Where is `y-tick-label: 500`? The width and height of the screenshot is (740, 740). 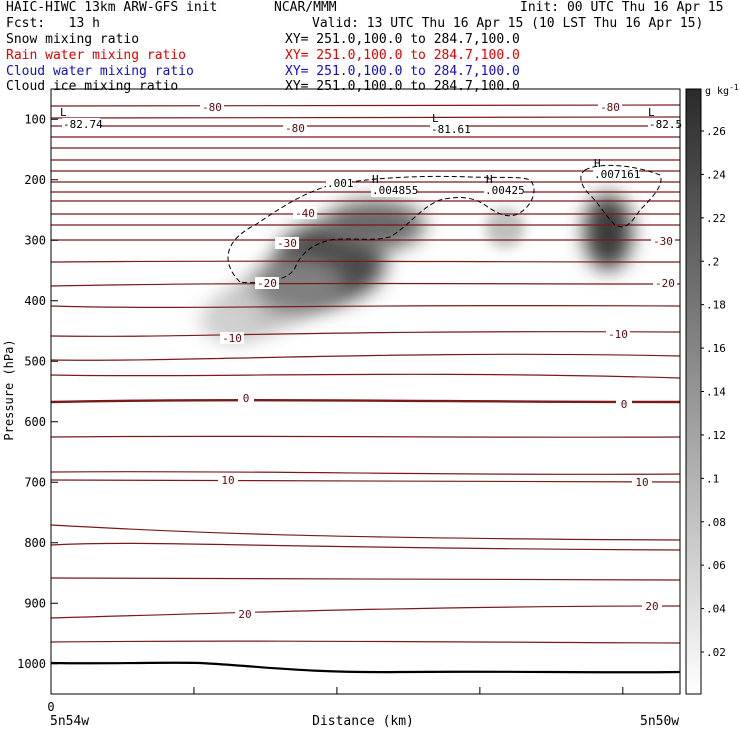
y-tick-label: 500 is located at coordinates (35, 361).